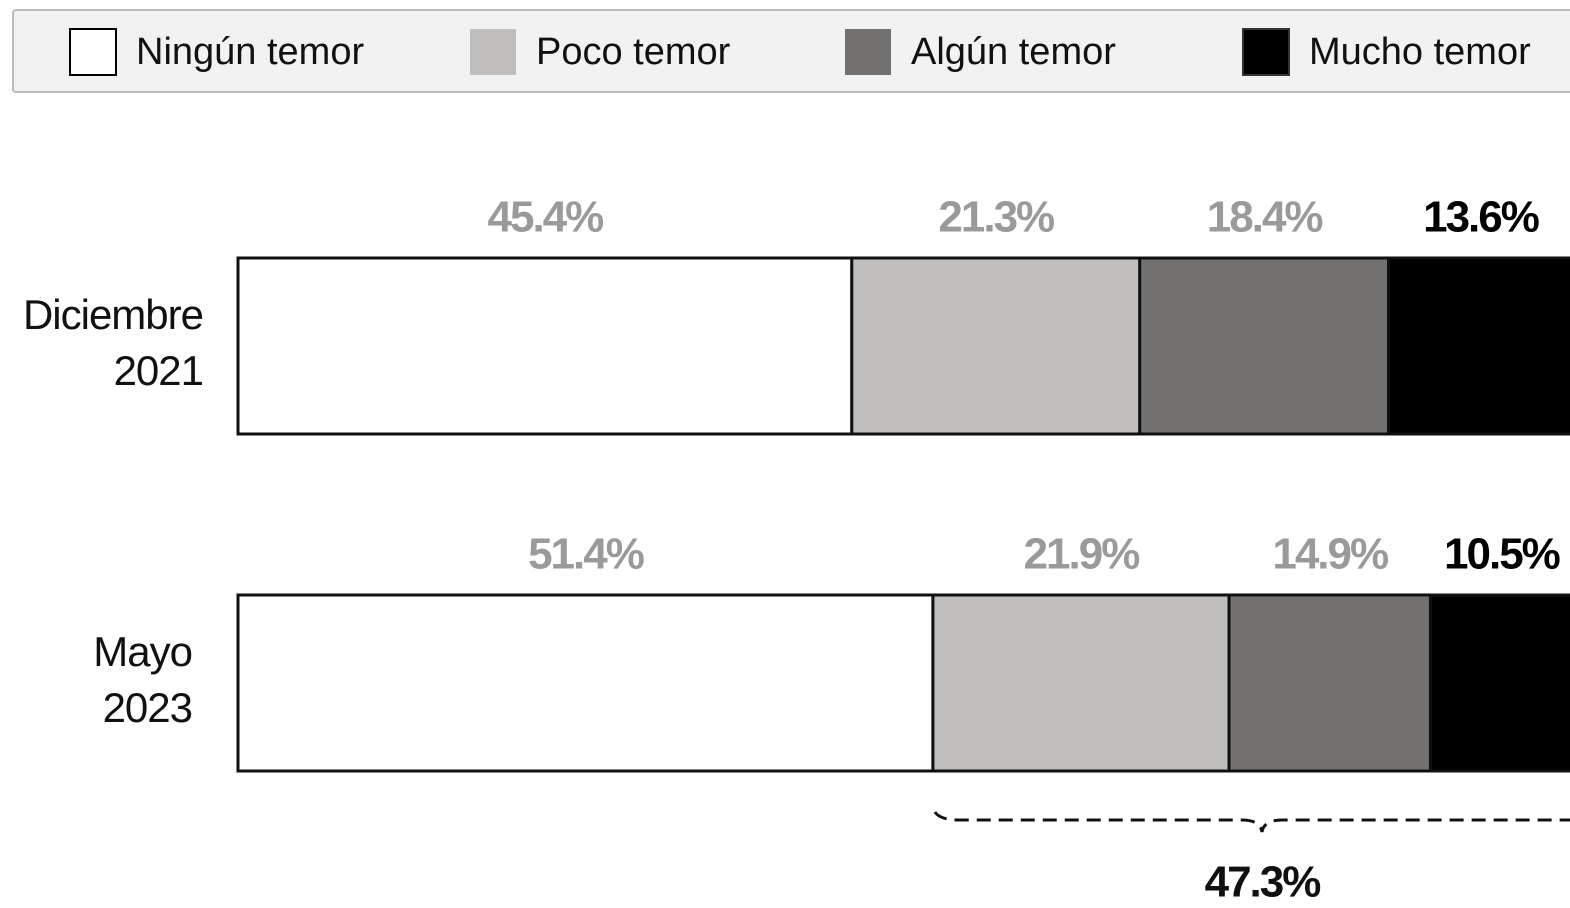 The width and height of the screenshot is (1570, 908). What do you see at coordinates (158, 370) in the screenshot?
I see `category-line: 2021` at bounding box center [158, 370].